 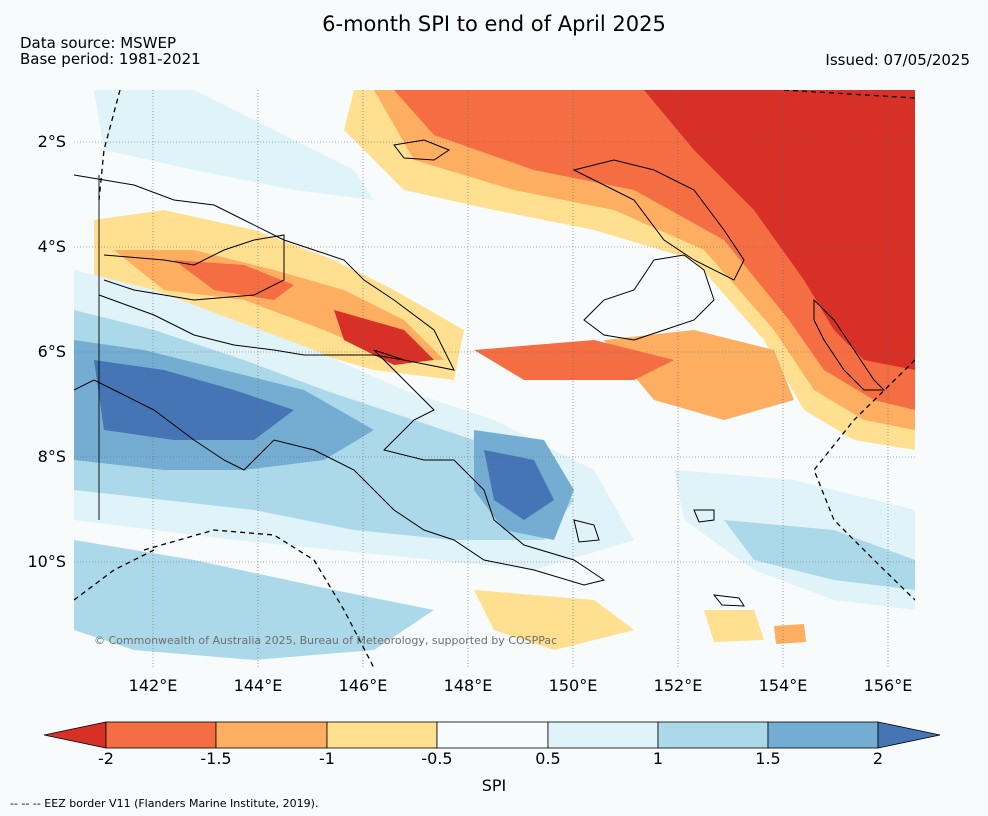 I want to click on lon-label: 150°E, so click(x=573, y=685).